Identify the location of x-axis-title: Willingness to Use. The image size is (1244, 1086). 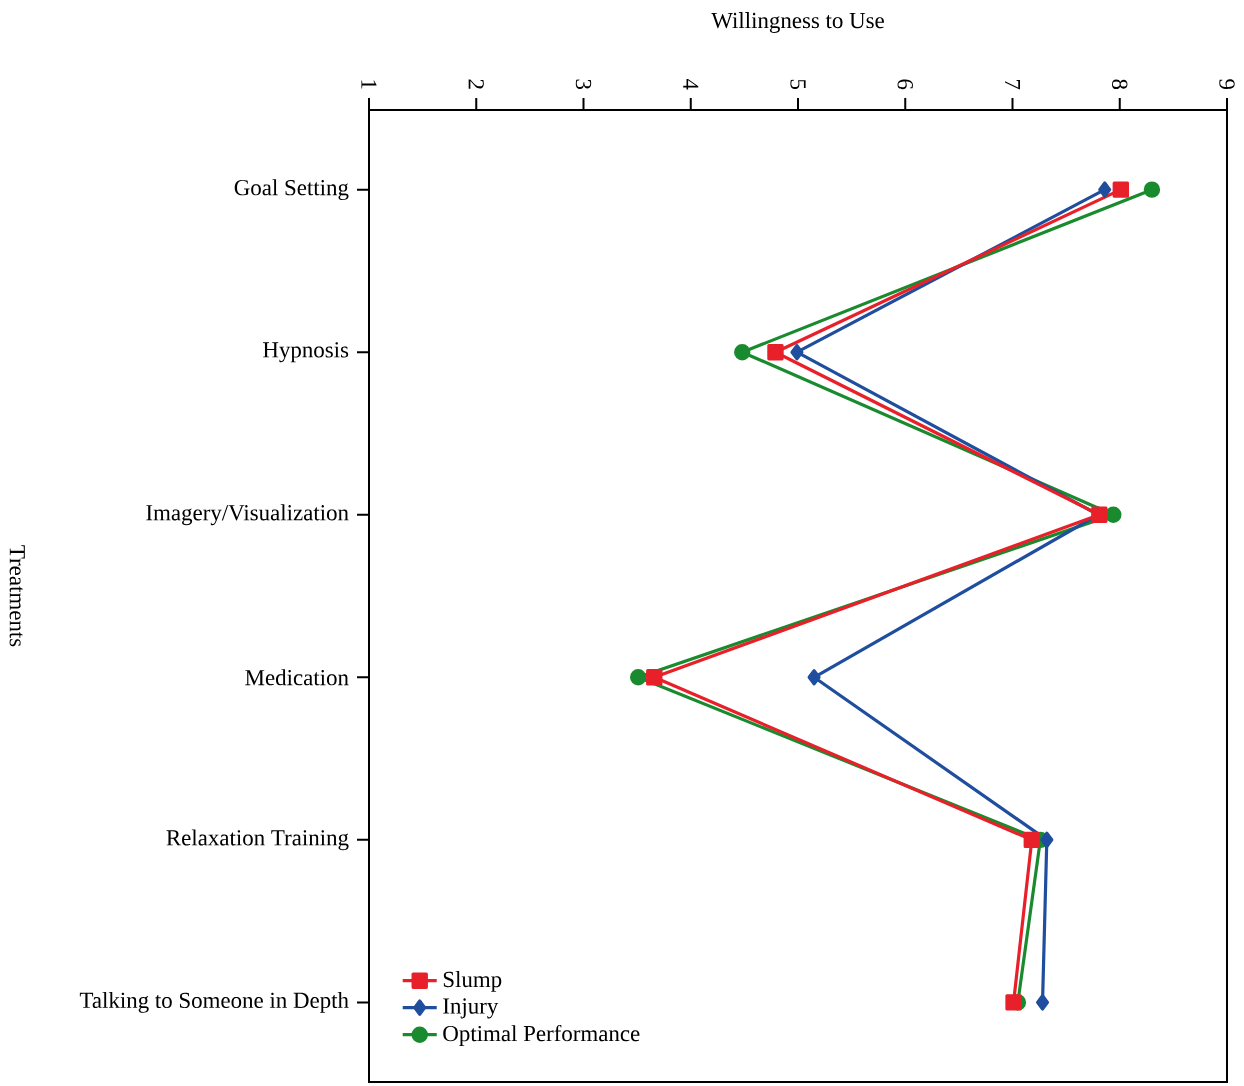
(797, 22).